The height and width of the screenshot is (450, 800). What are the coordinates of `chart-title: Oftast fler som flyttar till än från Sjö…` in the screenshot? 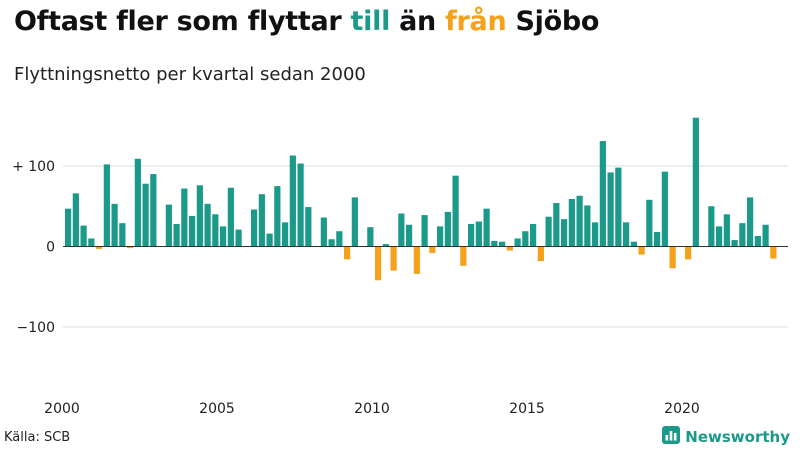 It's located at (306, 21).